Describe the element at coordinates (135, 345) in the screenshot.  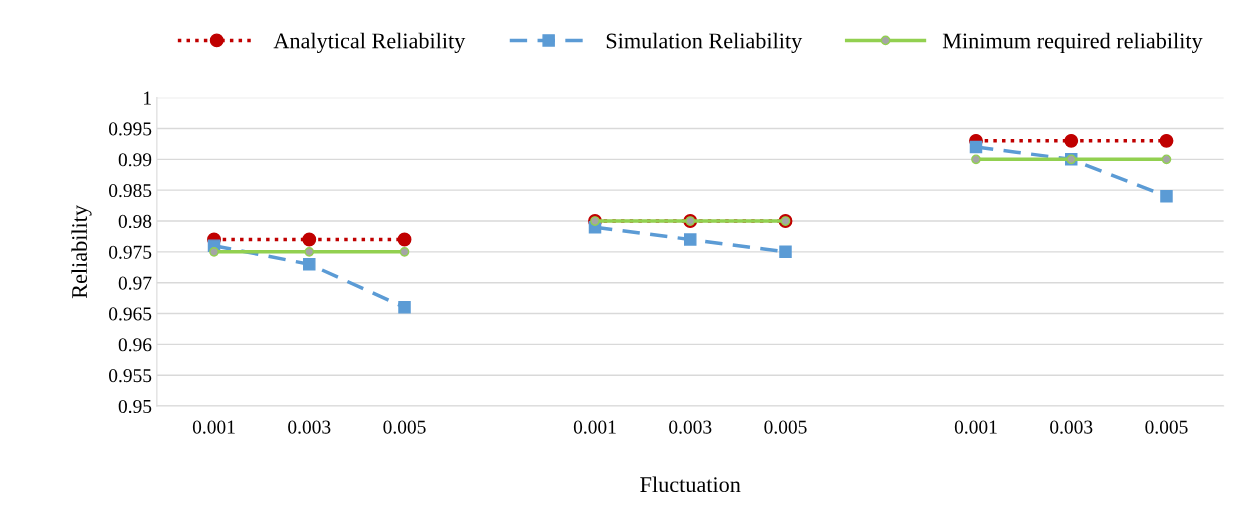
I see `y-tick-label: 0.96` at that location.